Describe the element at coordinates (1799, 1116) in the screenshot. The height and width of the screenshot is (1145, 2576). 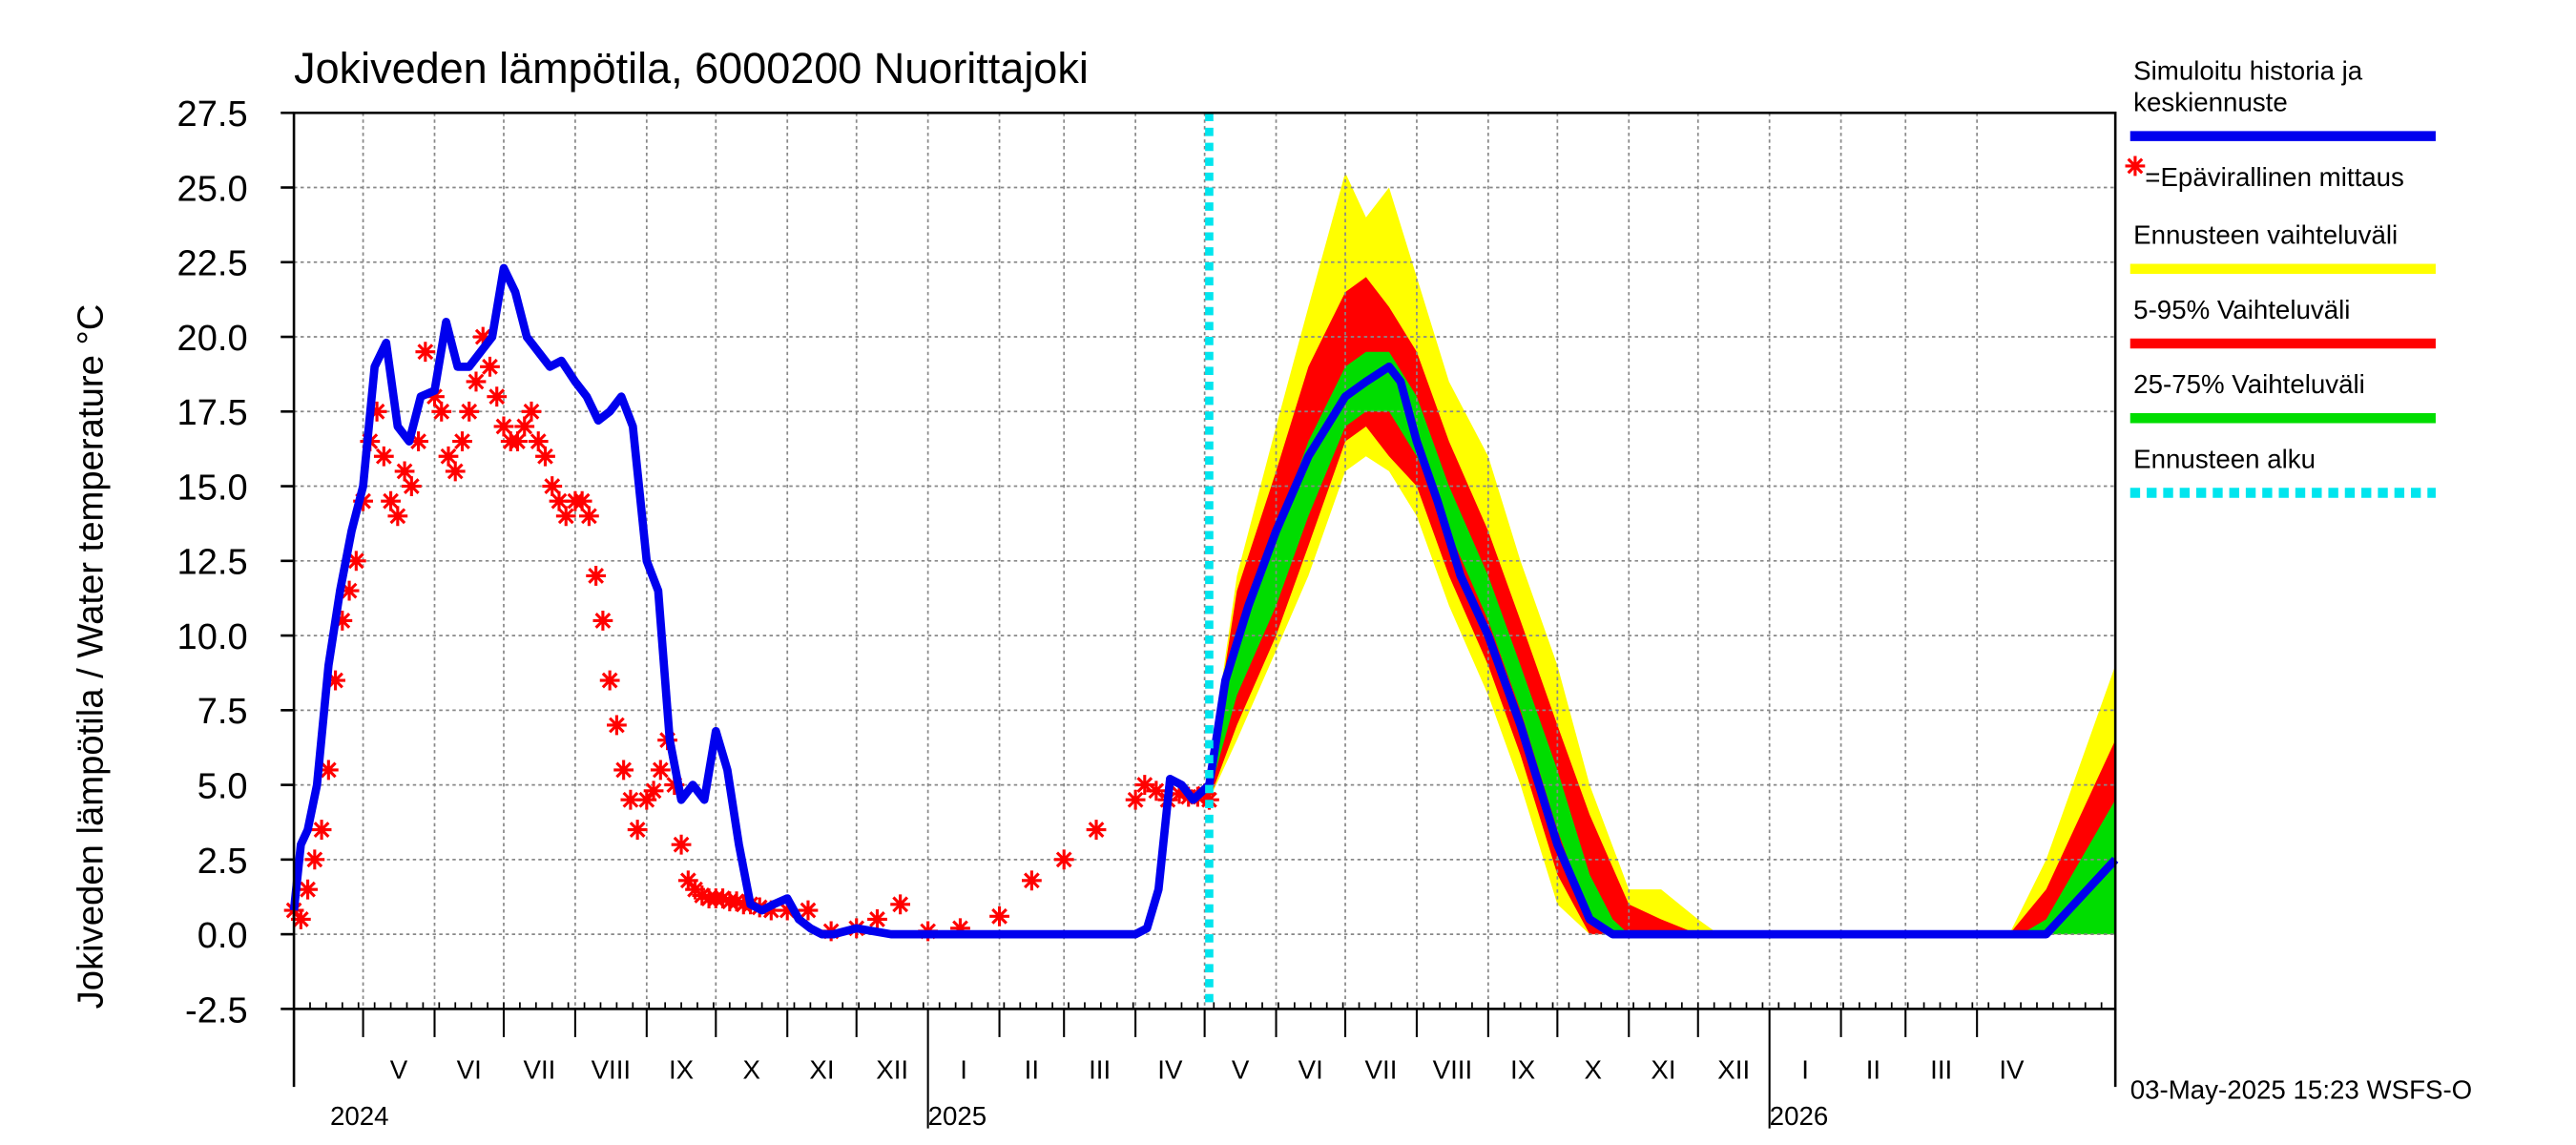
I see `year-label: 2026` at that location.